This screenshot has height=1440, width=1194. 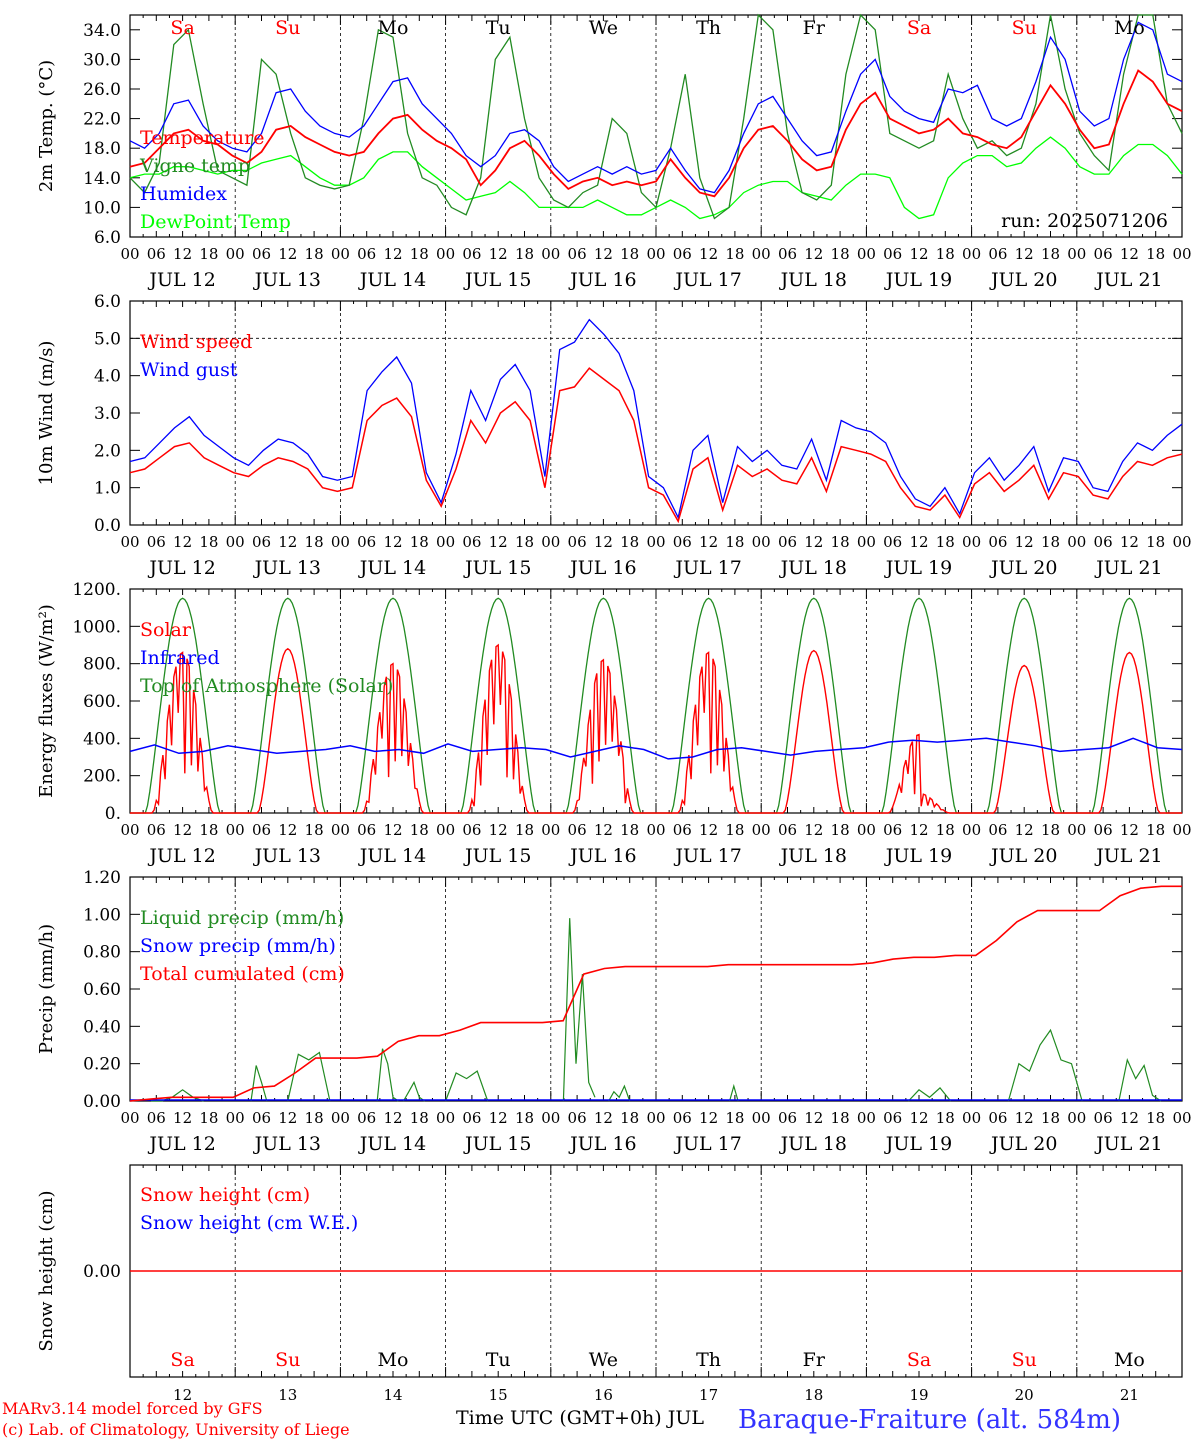 I want to click on day-number: 16, so click(x=603, y=1395).